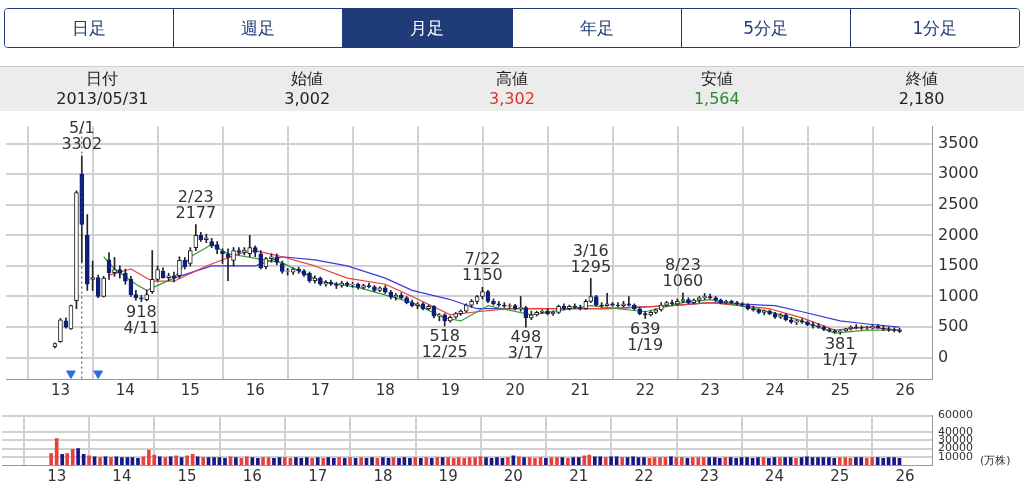 This screenshot has width=1024, height=489. I want to click on y-tick-label: 60000, so click(955, 415).